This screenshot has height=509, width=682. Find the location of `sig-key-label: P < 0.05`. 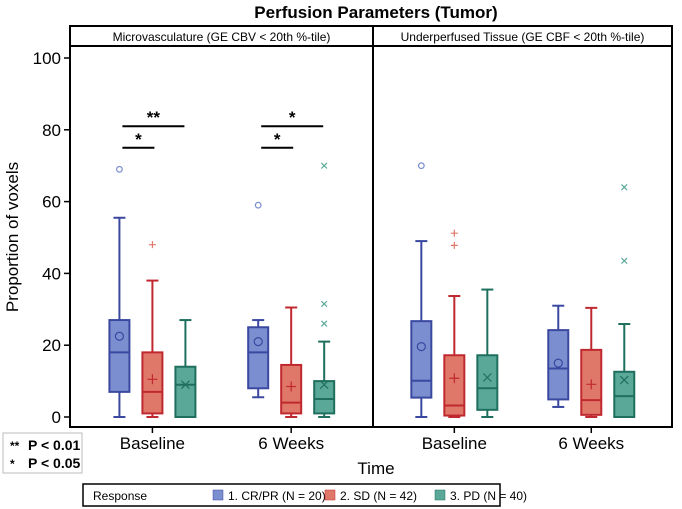

sig-key-label: P < 0.05 is located at coordinates (54, 463).